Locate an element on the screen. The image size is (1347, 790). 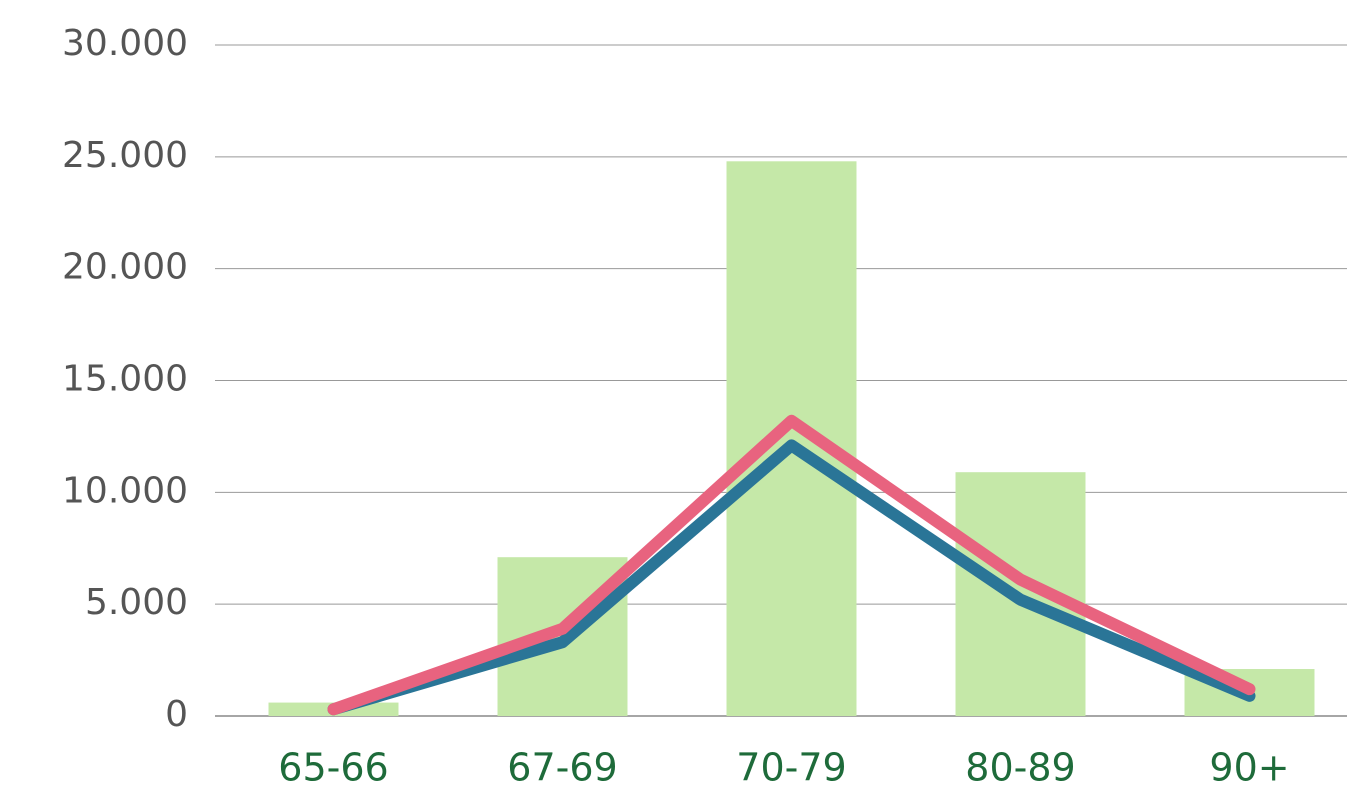
y-tick-label: 0 is located at coordinates (176, 714).